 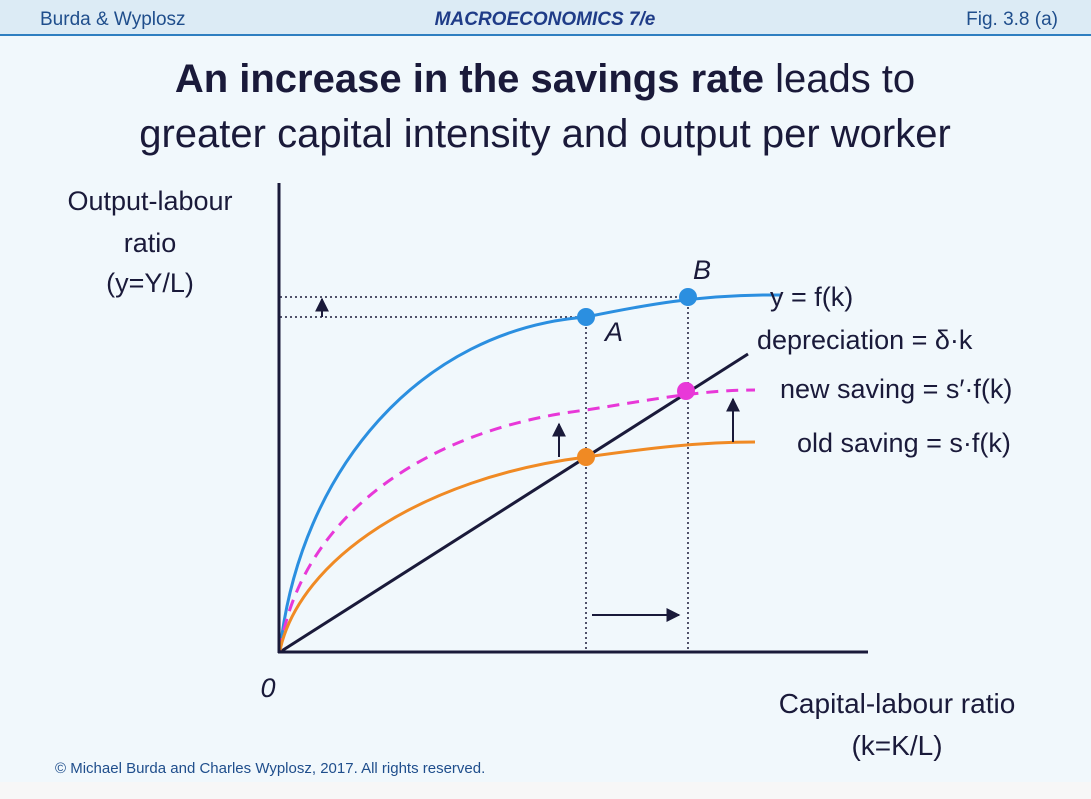 What do you see at coordinates (149, 201) in the screenshot?
I see `y-axis-label: Output-labour` at bounding box center [149, 201].